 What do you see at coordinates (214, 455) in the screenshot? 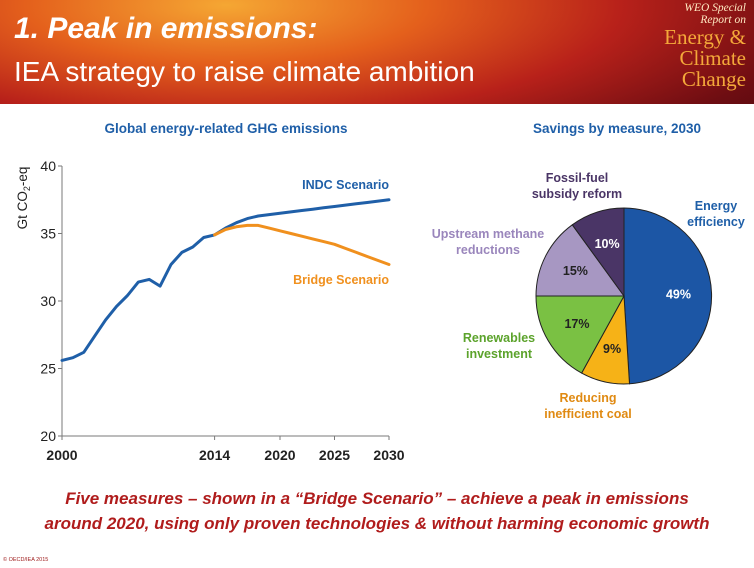
I see `x-tick-label: 2014` at bounding box center [214, 455].